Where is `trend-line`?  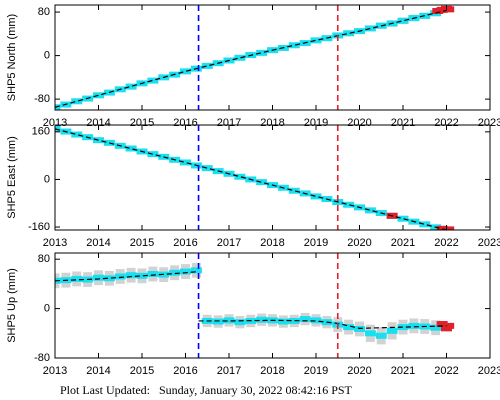 trend-line is located at coordinates (322, 324).